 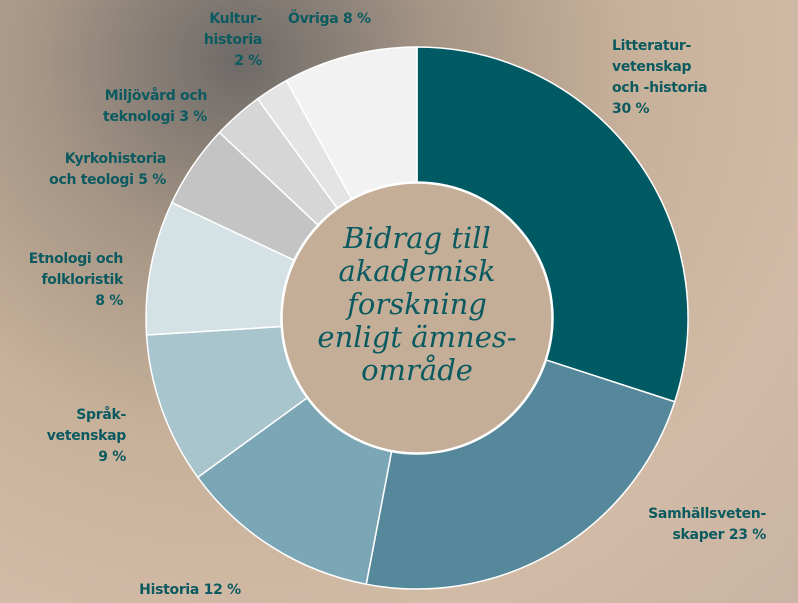 What do you see at coordinates (169, 590) in the screenshot?
I see `category-label: Historia` at bounding box center [169, 590].